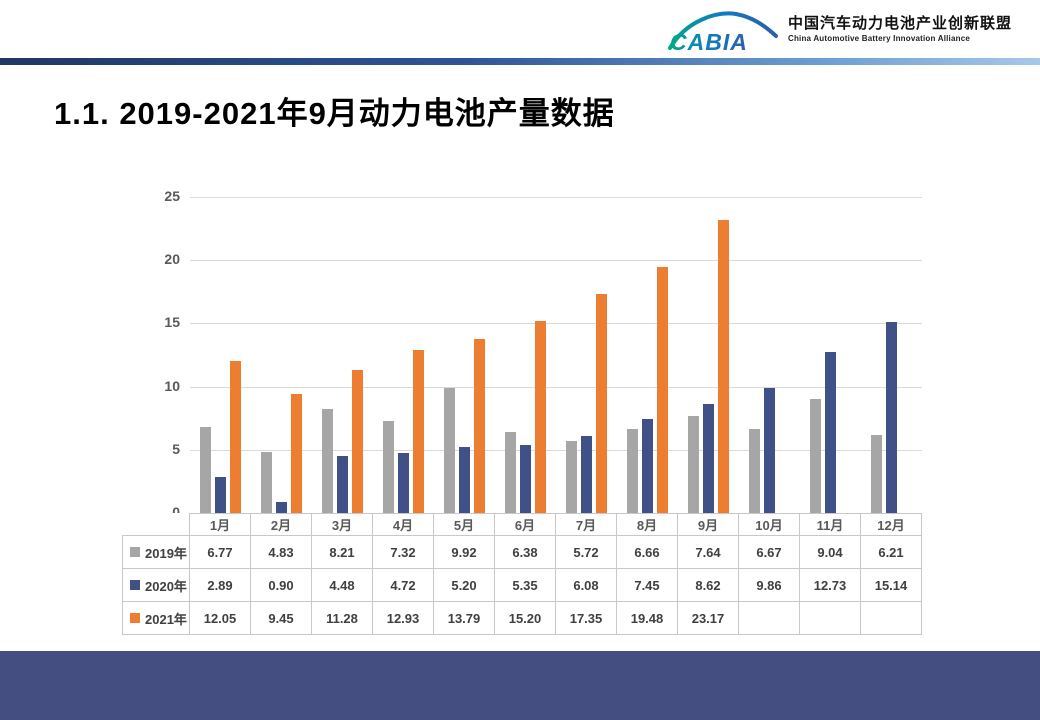  What do you see at coordinates (135, 618) in the screenshot?
I see `legend-marker-2021年` at bounding box center [135, 618].